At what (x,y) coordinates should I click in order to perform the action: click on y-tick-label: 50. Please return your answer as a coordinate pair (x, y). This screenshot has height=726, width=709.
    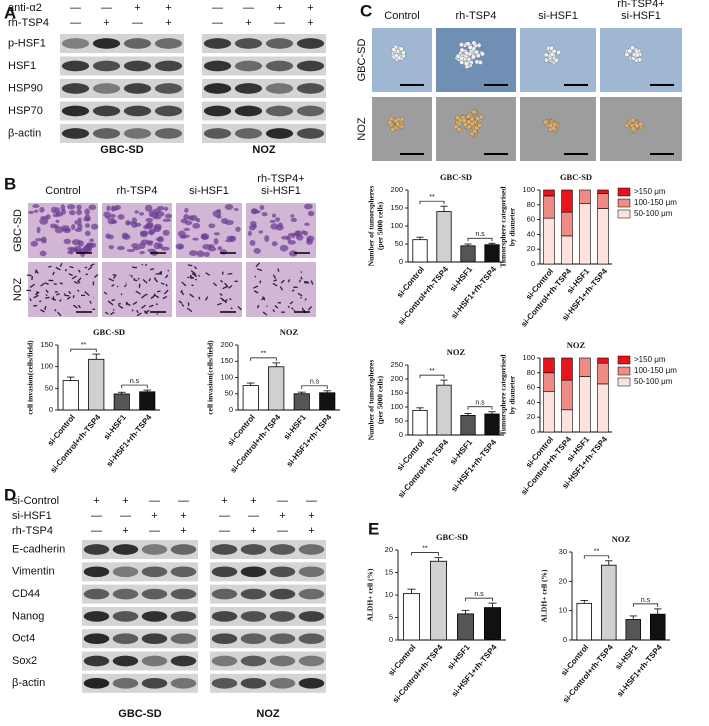
    Looking at the image, I should click on (399, 420).